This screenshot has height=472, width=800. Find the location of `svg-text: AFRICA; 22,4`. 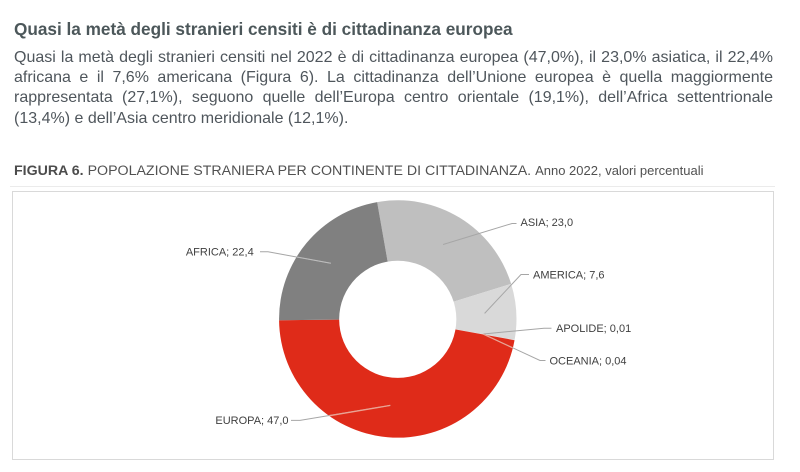

svg-text: AFRICA; 22,4 is located at coordinates (220, 253).